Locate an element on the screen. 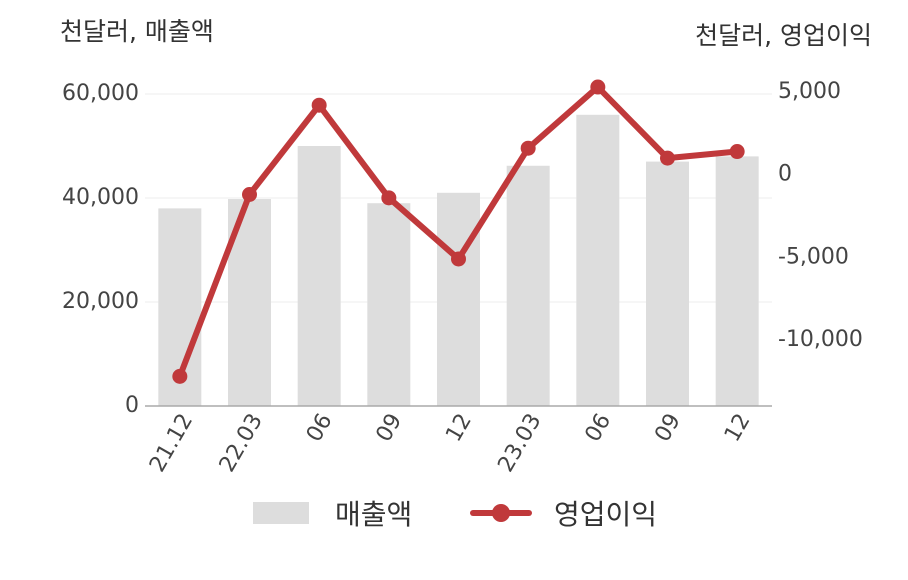  left-tick-label: 0 is located at coordinates (132, 405).